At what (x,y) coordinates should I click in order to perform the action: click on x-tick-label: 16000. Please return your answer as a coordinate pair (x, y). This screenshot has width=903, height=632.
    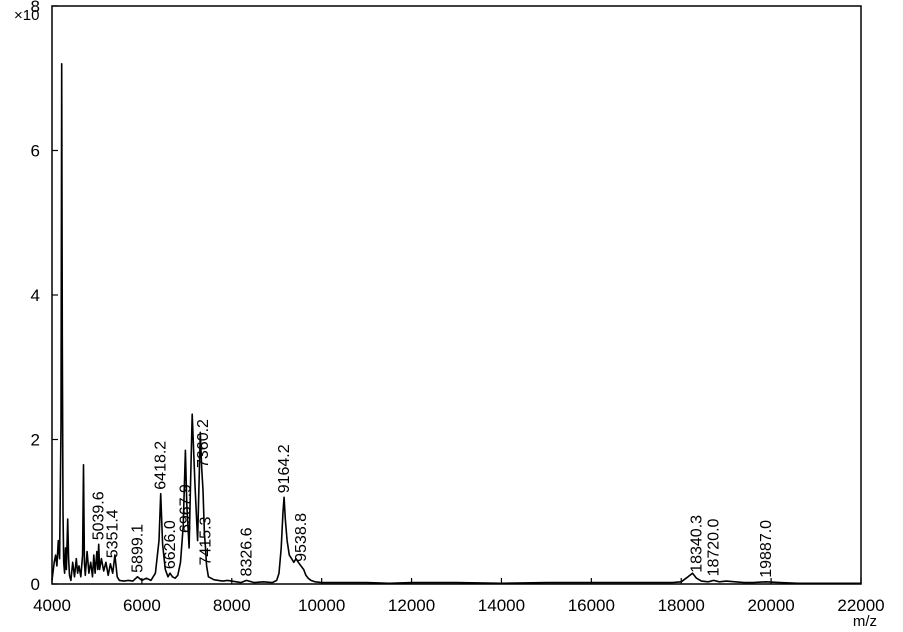
    Looking at the image, I should click on (591, 605).